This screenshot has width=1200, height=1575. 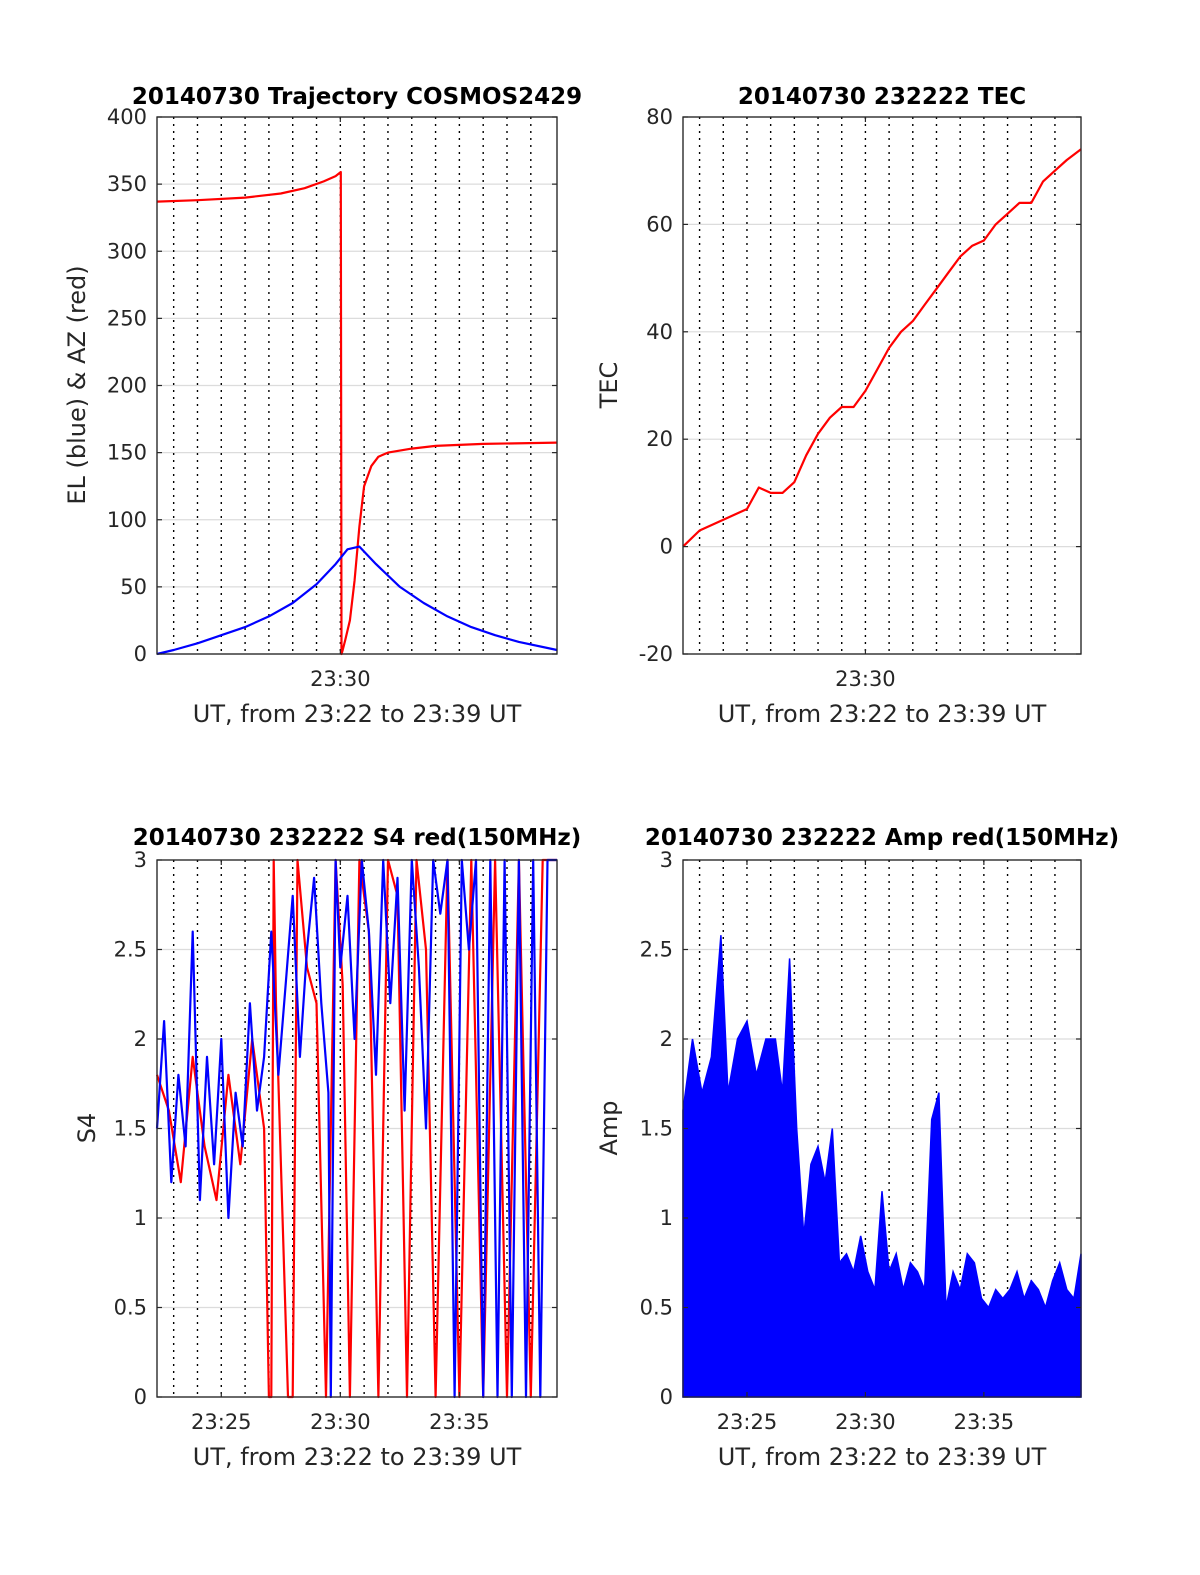 What do you see at coordinates (656, 654) in the screenshot?
I see `y-tick-label: -20` at bounding box center [656, 654].